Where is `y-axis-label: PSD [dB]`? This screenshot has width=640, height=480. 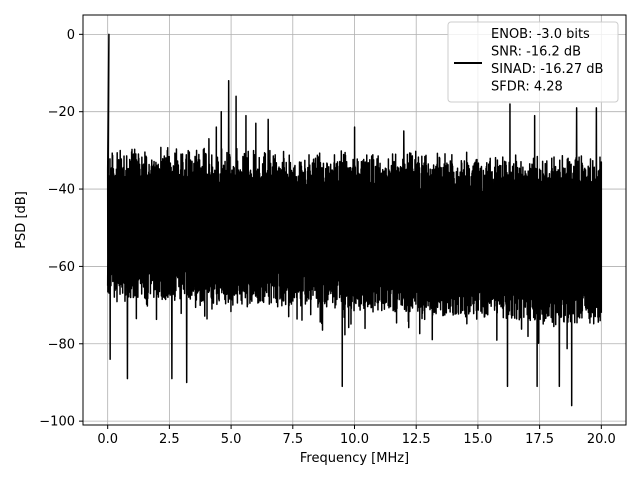 y-axis-label: PSD [dB] is located at coordinates (21, 220).